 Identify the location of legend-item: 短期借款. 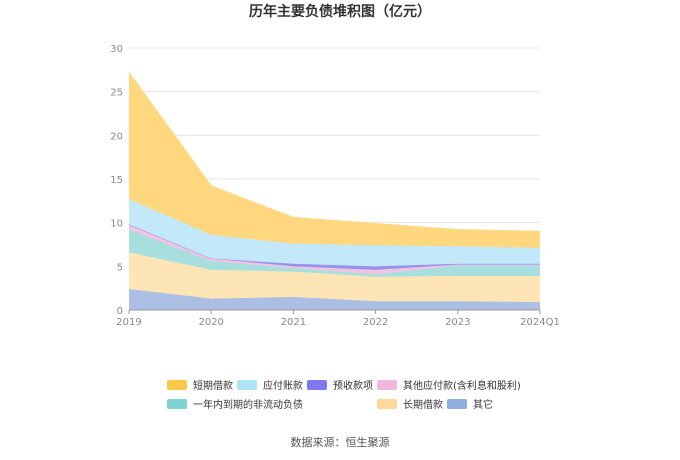
(200, 385).